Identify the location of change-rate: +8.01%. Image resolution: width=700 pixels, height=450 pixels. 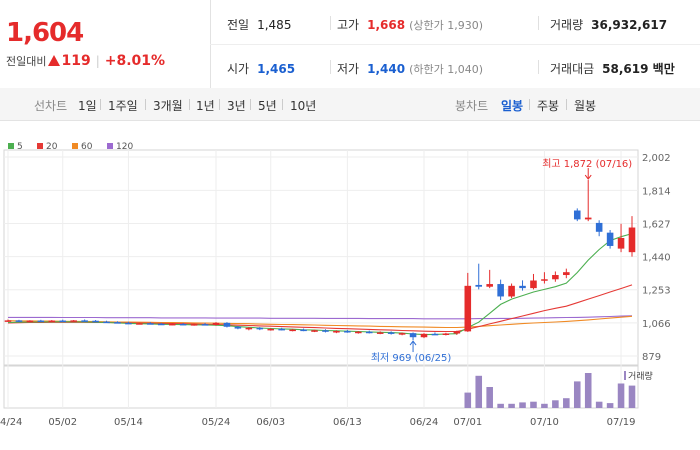
(135, 61).